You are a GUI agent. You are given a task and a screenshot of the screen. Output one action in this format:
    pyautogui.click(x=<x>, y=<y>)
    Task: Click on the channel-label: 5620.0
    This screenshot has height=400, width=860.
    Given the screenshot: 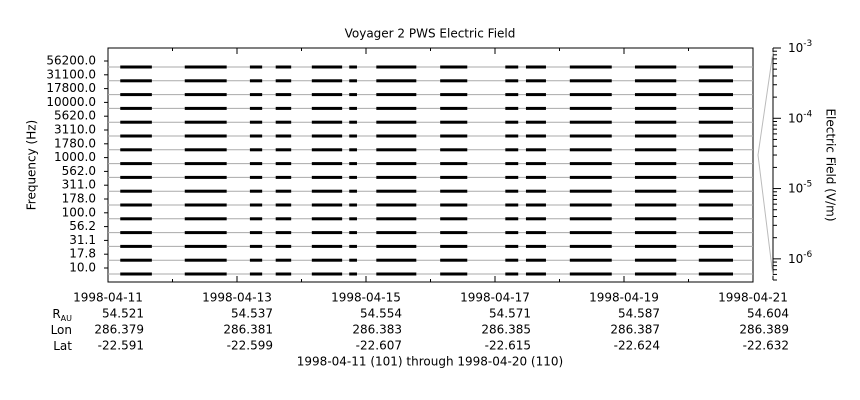 What is the action you would take?
    pyautogui.click(x=75, y=116)
    